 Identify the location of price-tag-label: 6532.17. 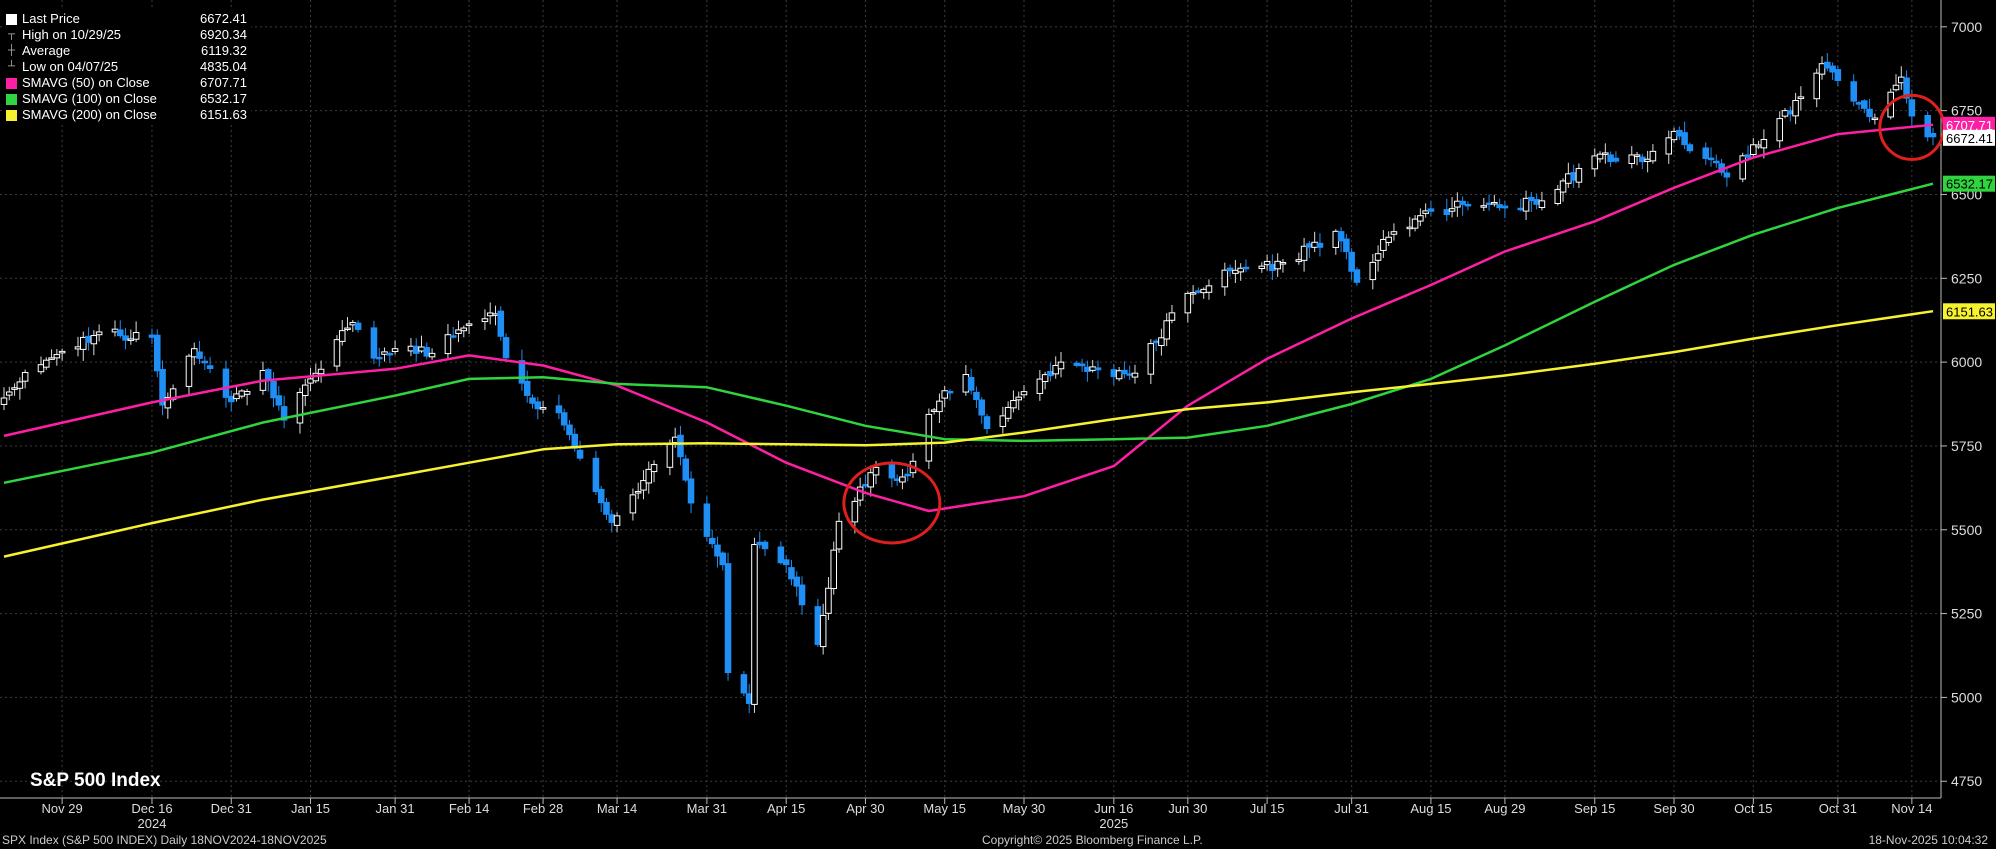
(1969, 184).